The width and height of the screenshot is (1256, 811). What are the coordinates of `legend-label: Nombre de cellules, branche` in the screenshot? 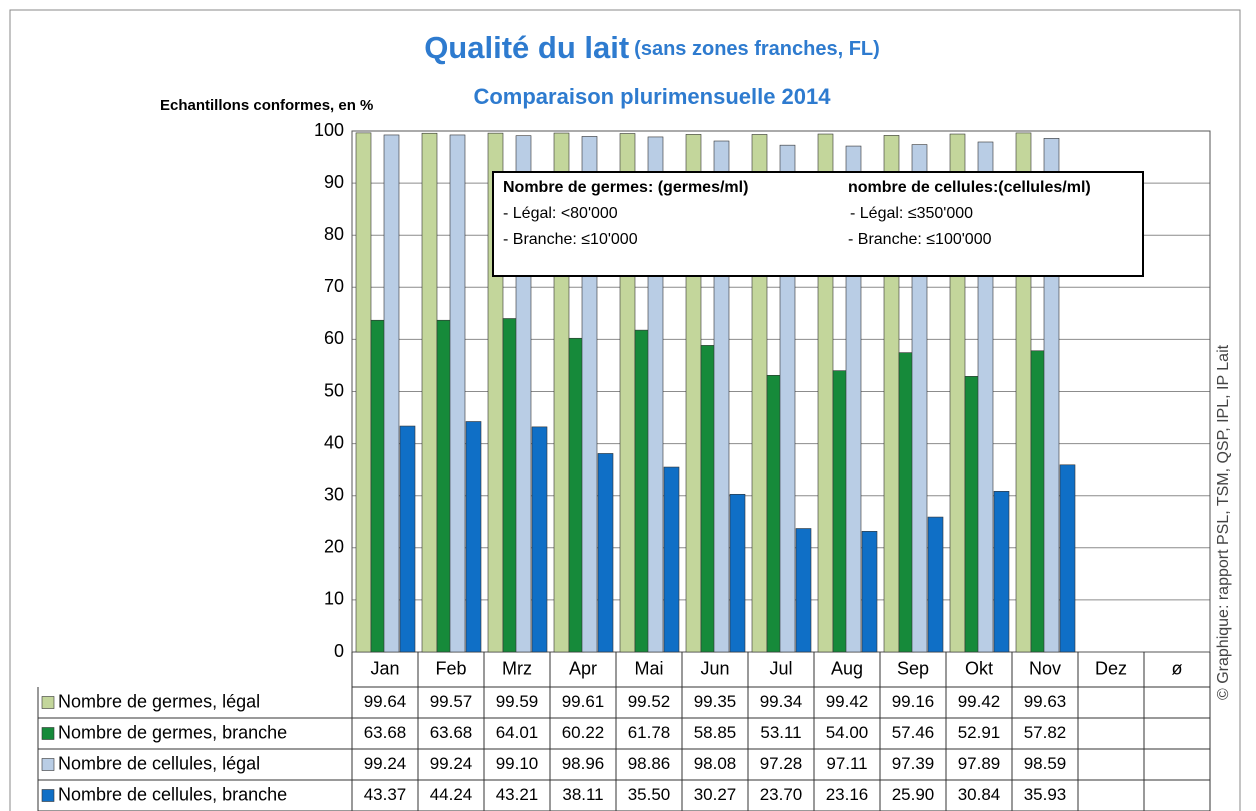 It's located at (172, 794).